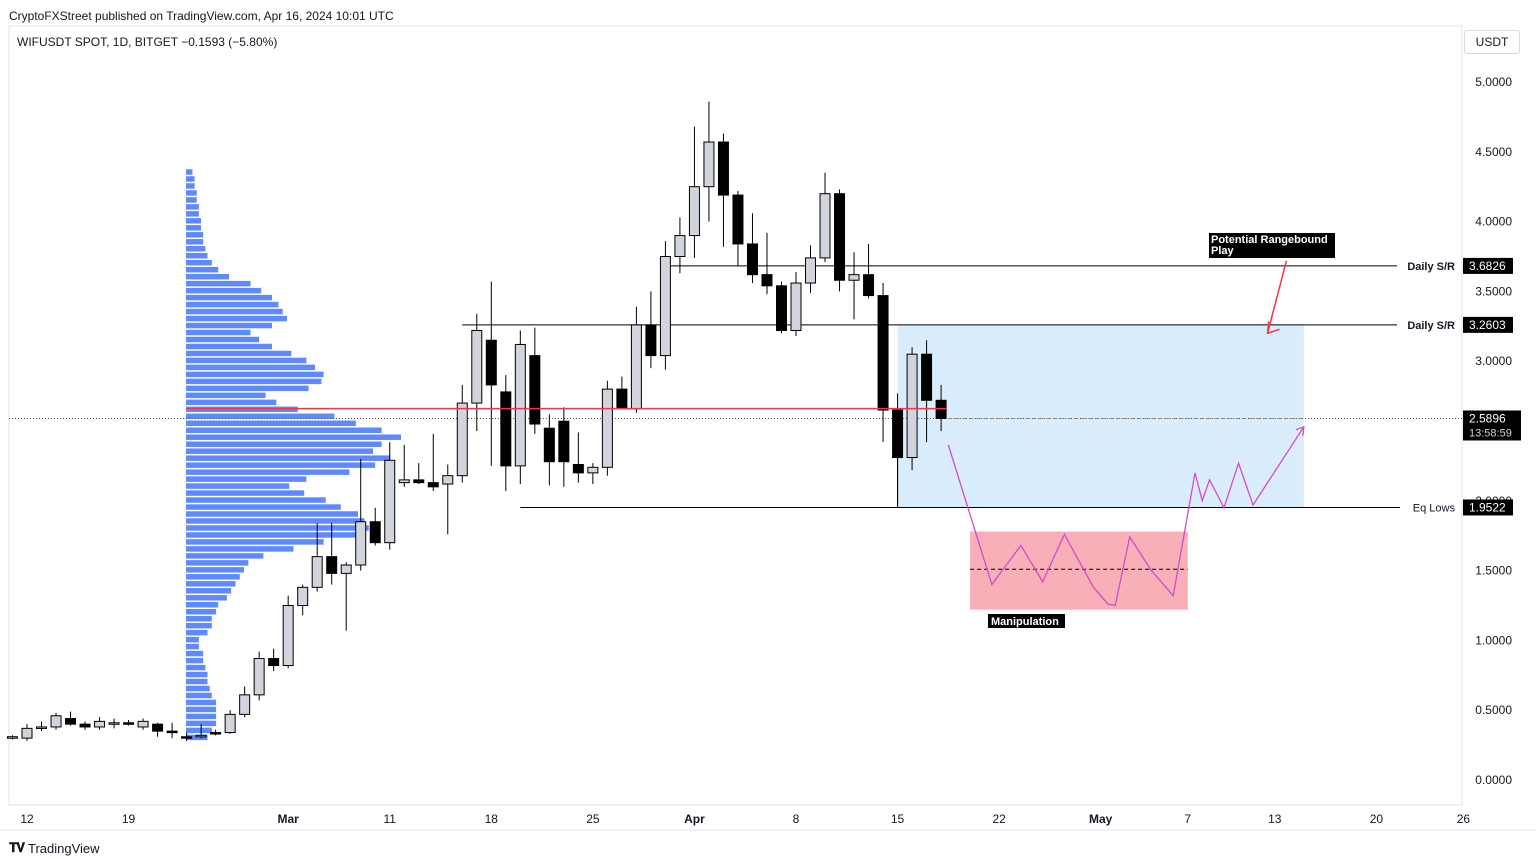  I want to click on projection-path, so click(1126, 516).